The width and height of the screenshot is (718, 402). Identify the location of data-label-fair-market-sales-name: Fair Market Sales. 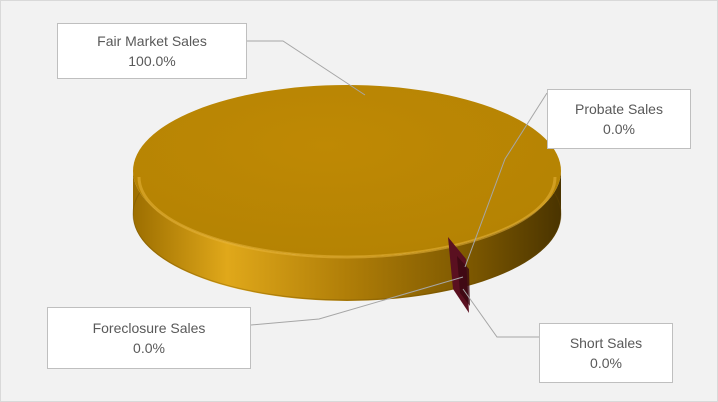
(152, 41).